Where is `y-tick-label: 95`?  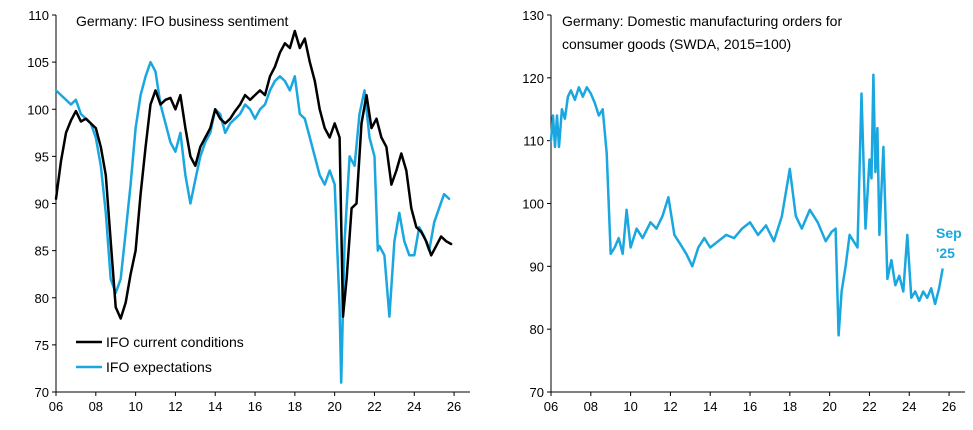 y-tick-label: 95 is located at coordinates (42, 156).